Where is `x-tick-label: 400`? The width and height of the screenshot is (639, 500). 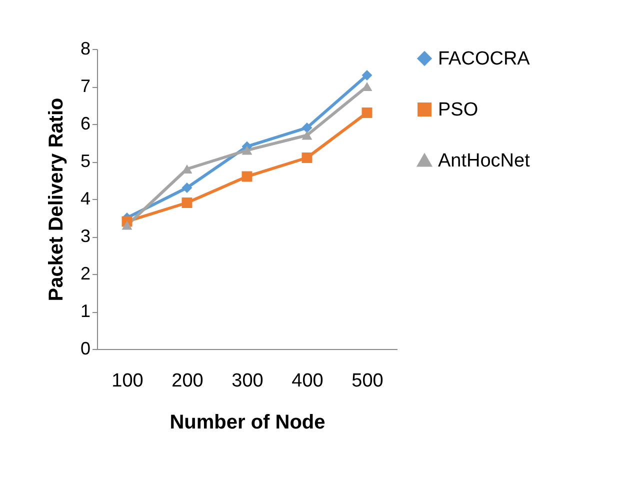
x-tick-label: 400 is located at coordinates (308, 381).